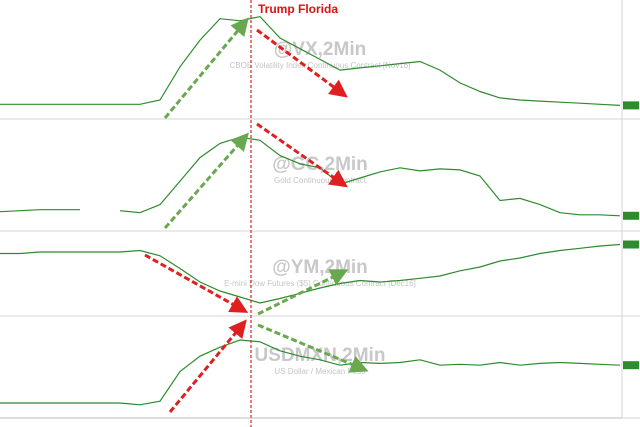 This screenshot has height=427, width=640. I want to click on panel-title: @YM,2Min, so click(320, 267).